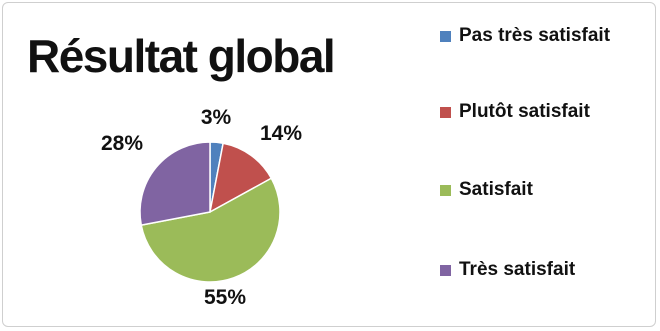  I want to click on legend-label-1: Pas très satisfait, so click(535, 35).